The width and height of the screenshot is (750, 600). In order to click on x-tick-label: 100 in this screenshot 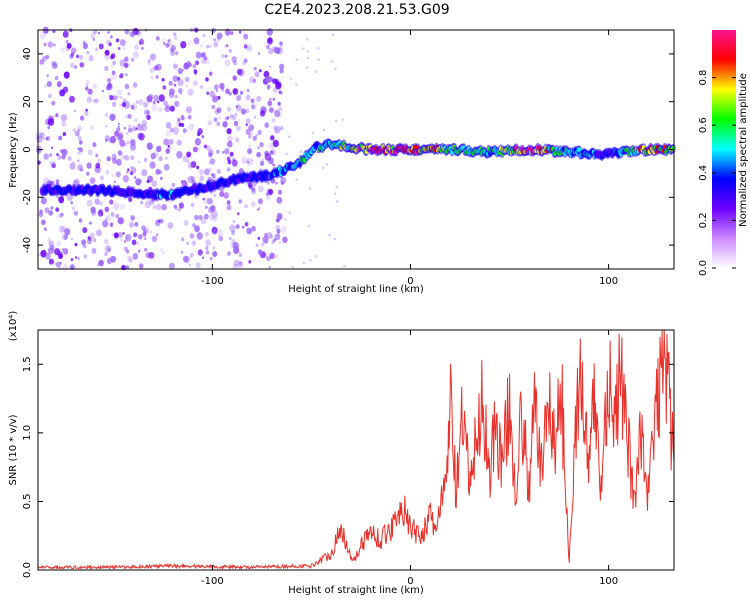, I will do `click(608, 281)`.